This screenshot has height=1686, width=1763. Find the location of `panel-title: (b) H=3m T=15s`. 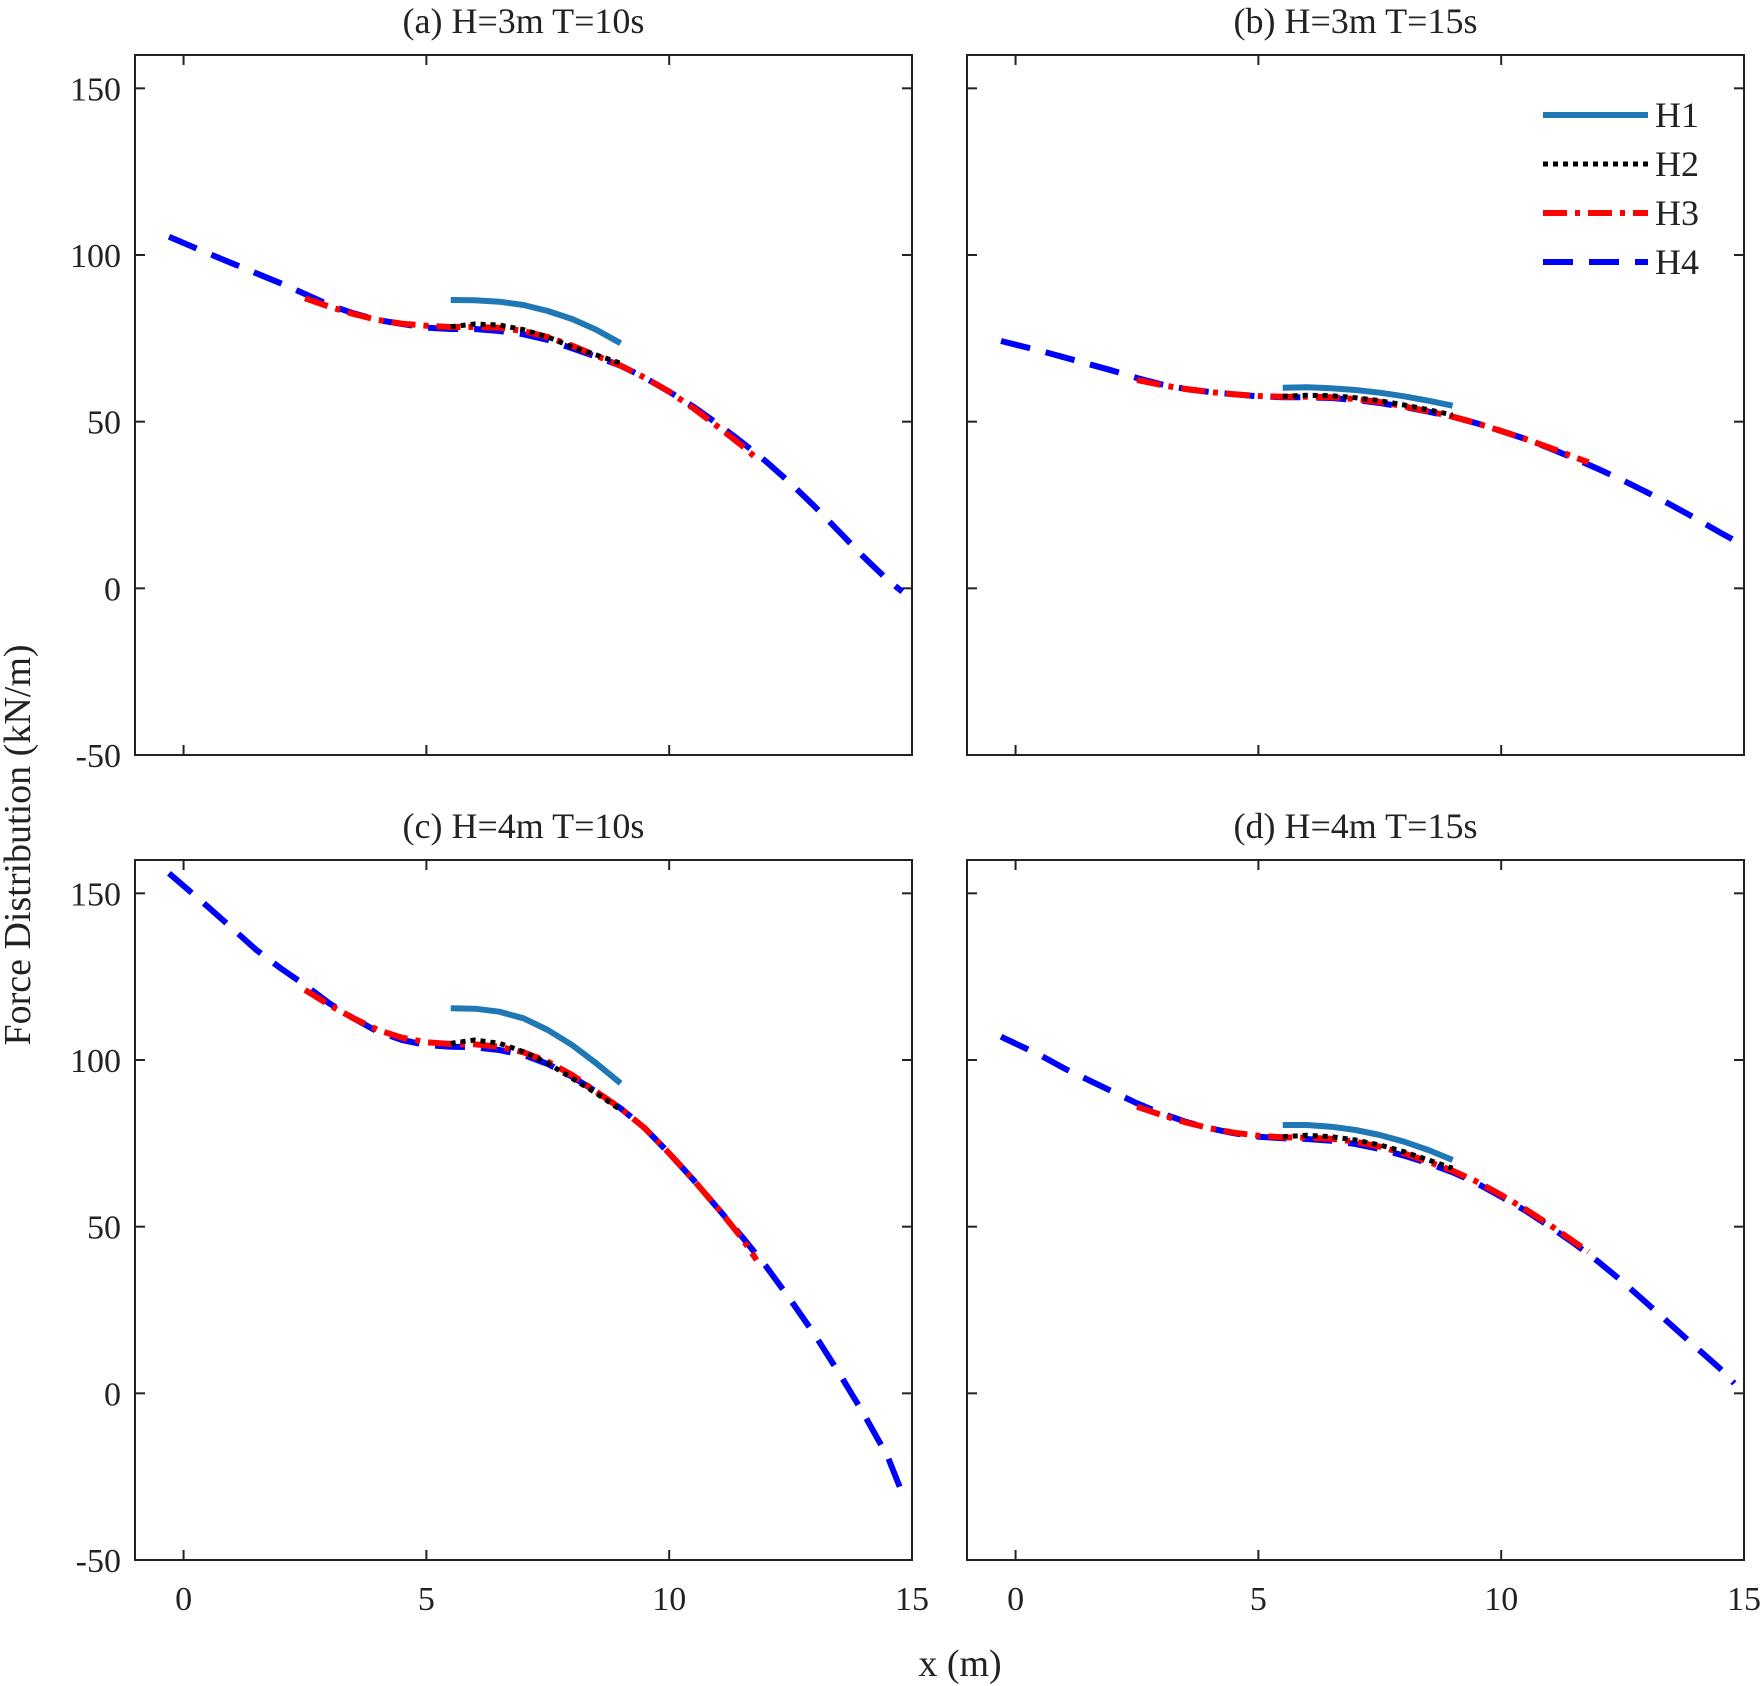

panel-title: (b) H=3m T=15s is located at coordinates (1356, 21).